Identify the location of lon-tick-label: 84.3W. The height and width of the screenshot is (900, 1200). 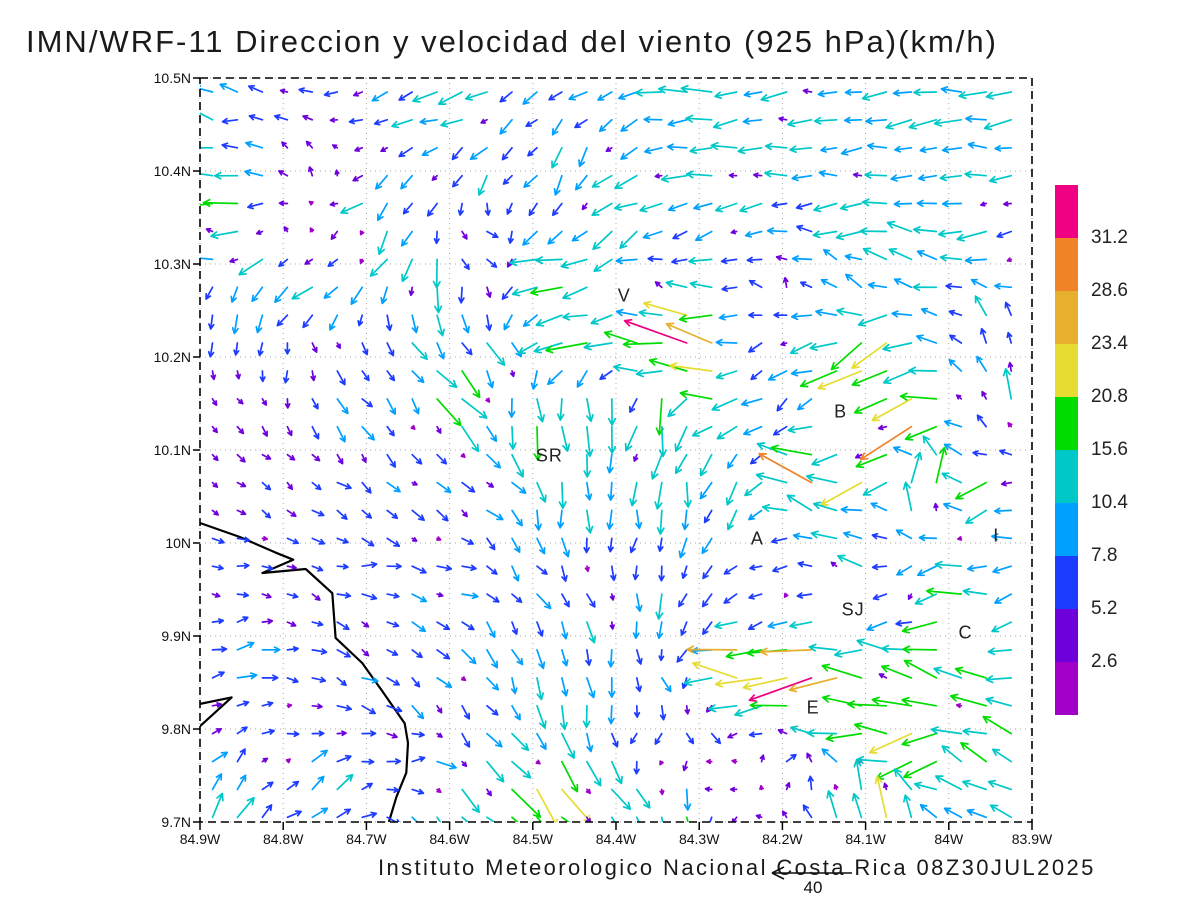
(699, 839).